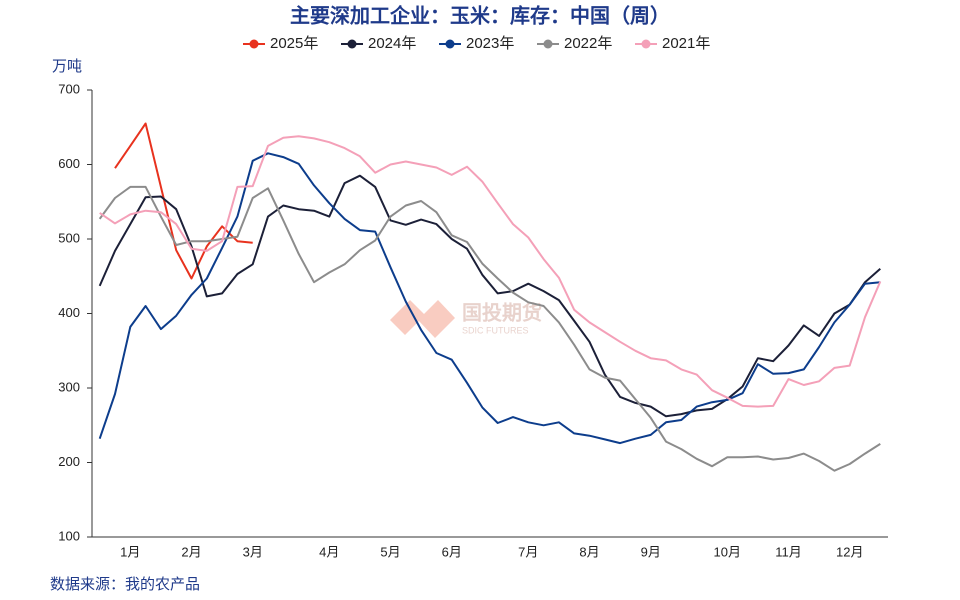 The image size is (960, 600). What do you see at coordinates (390, 551) in the screenshot?
I see `x-tick-label: 5月` at bounding box center [390, 551].